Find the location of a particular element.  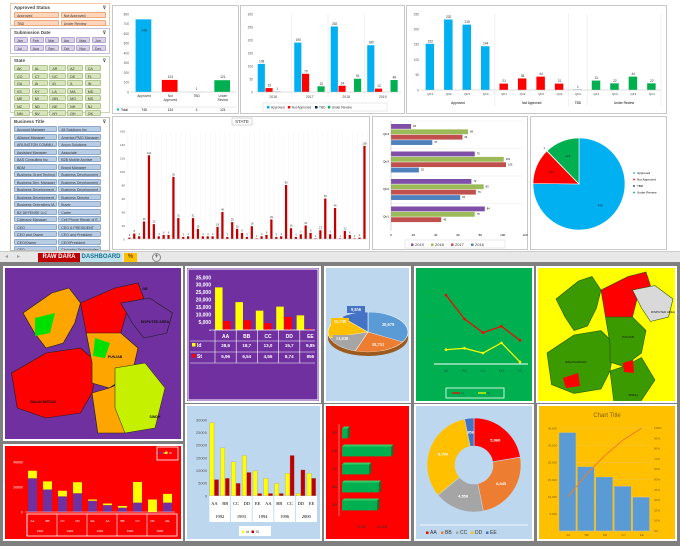

slicer-item: AR is located at coordinates (57, 68).